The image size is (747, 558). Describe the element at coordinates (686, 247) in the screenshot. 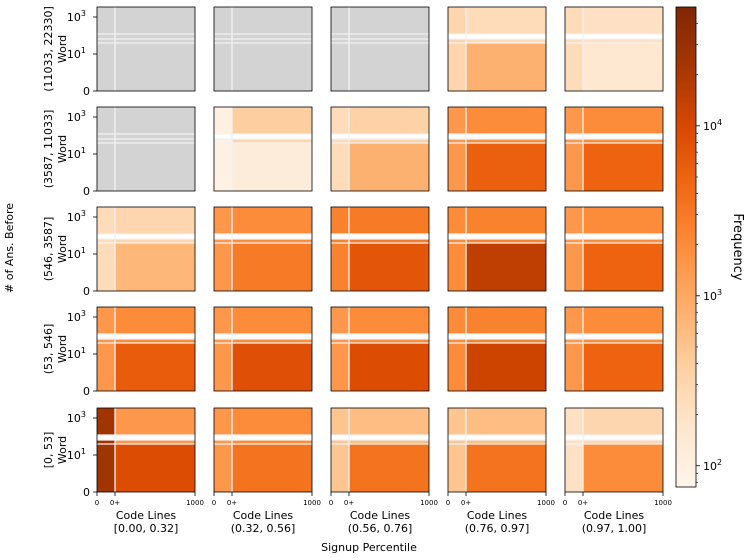

I see `colorbar-bar` at that location.